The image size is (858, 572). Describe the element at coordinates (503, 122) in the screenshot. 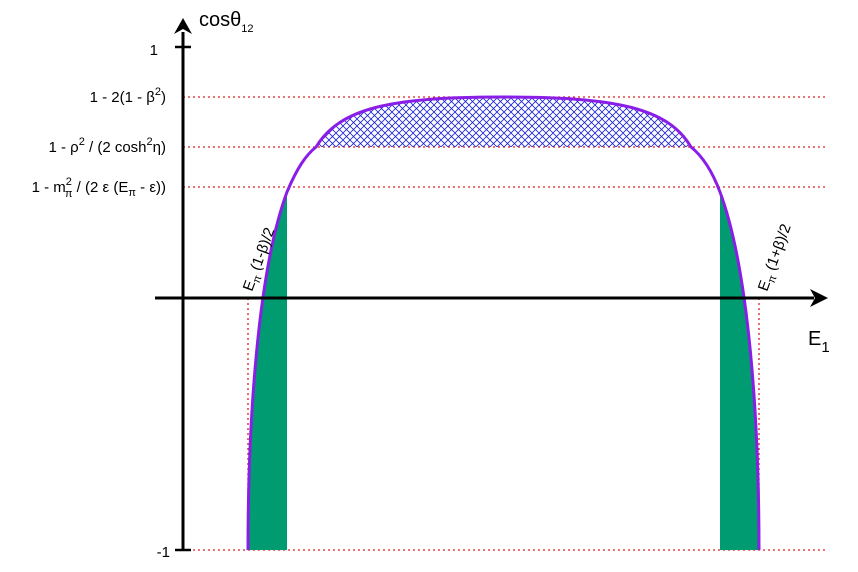

I see `hatched-region` at that location.